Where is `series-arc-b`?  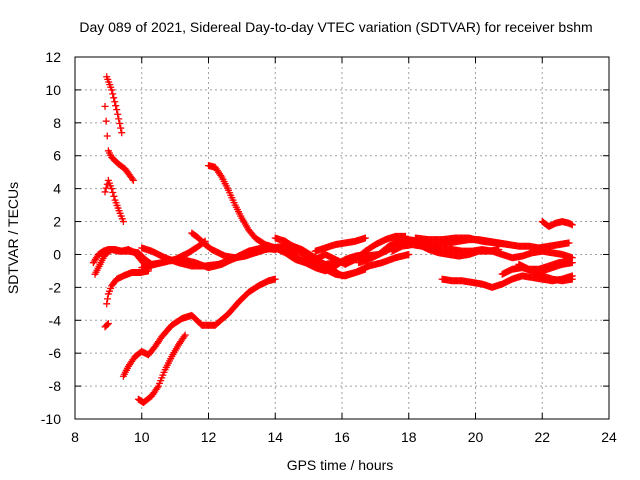
series-arc-b is located at coordinates (119, 143).